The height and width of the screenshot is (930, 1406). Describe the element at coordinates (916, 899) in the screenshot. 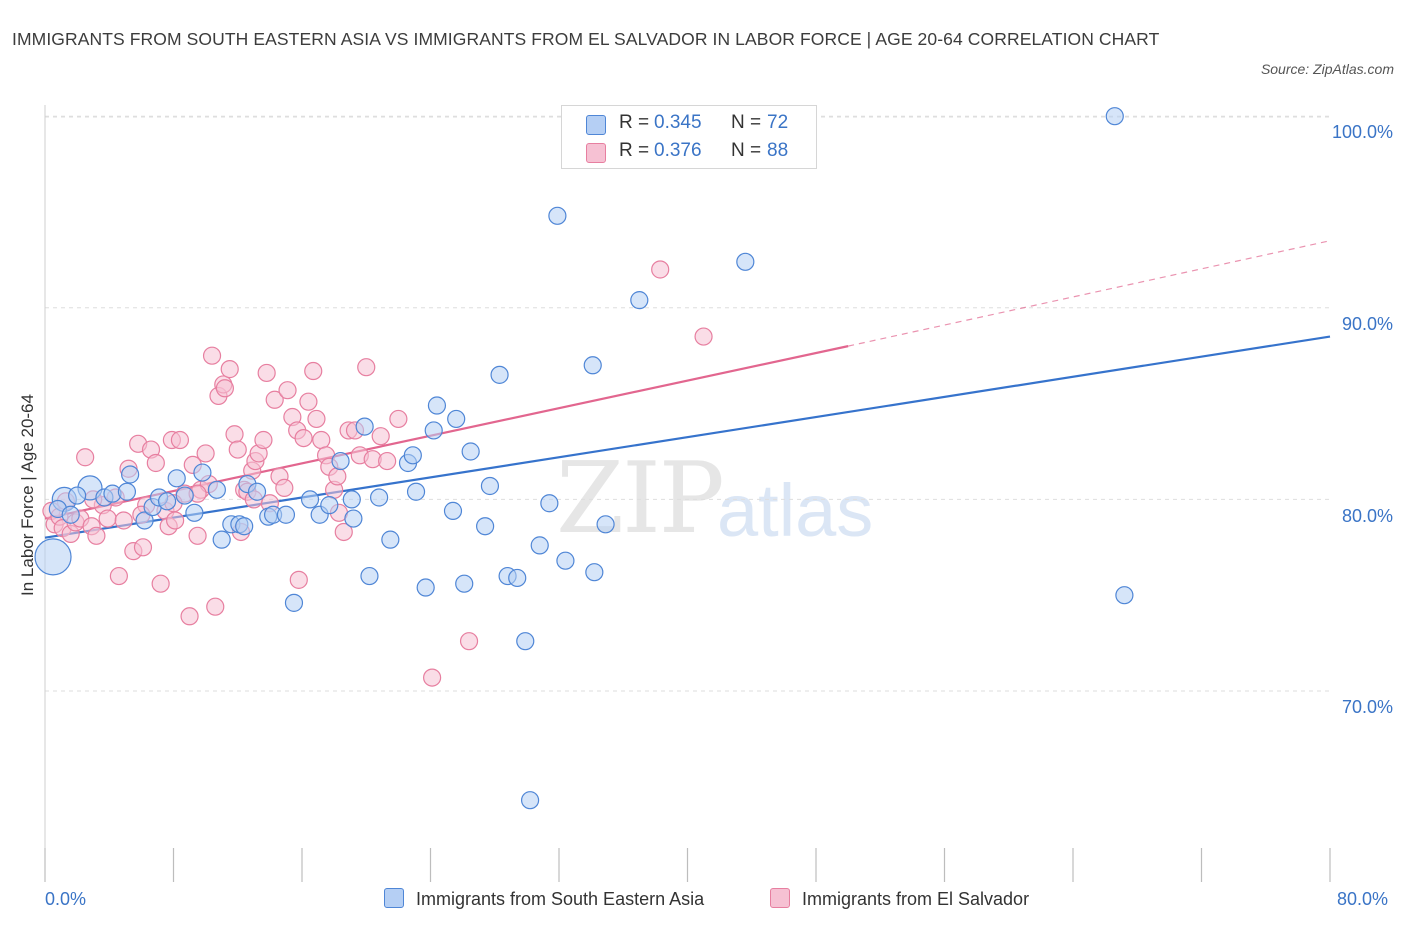

I see `bottom-legend-label-es: Immigrants from El Salvador` at that location.